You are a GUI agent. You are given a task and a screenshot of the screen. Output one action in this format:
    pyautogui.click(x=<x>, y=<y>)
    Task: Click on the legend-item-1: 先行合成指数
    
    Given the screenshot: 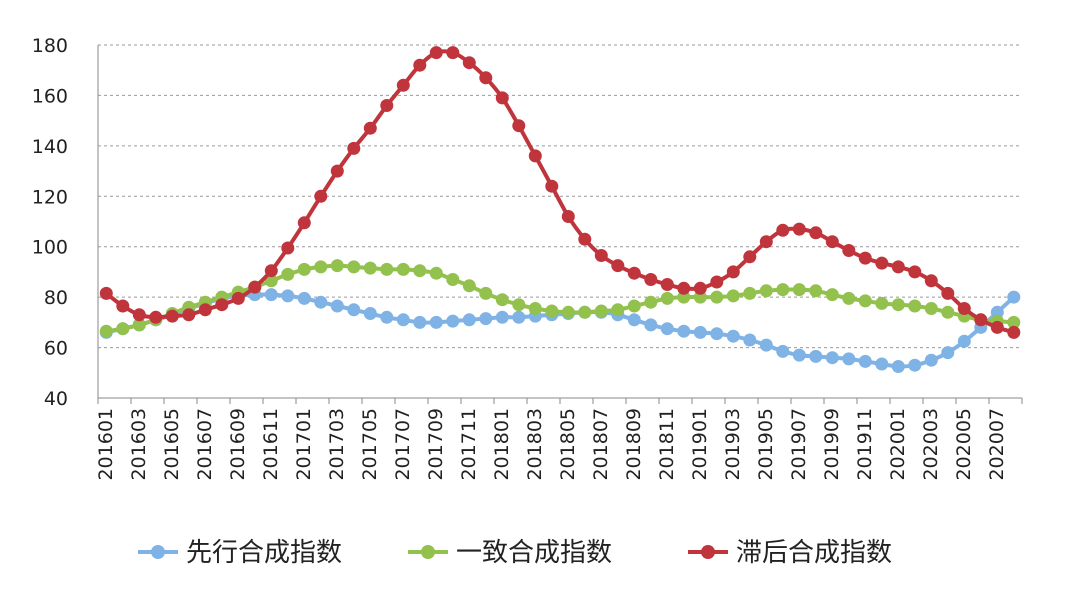 What is the action you would take?
    pyautogui.click(x=240, y=553)
    